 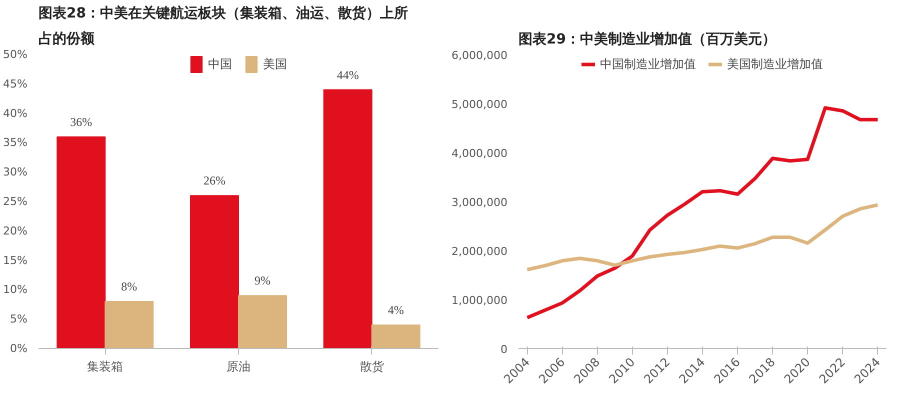 I want to click on x-tick-label: 集装箱, so click(x=105, y=367).